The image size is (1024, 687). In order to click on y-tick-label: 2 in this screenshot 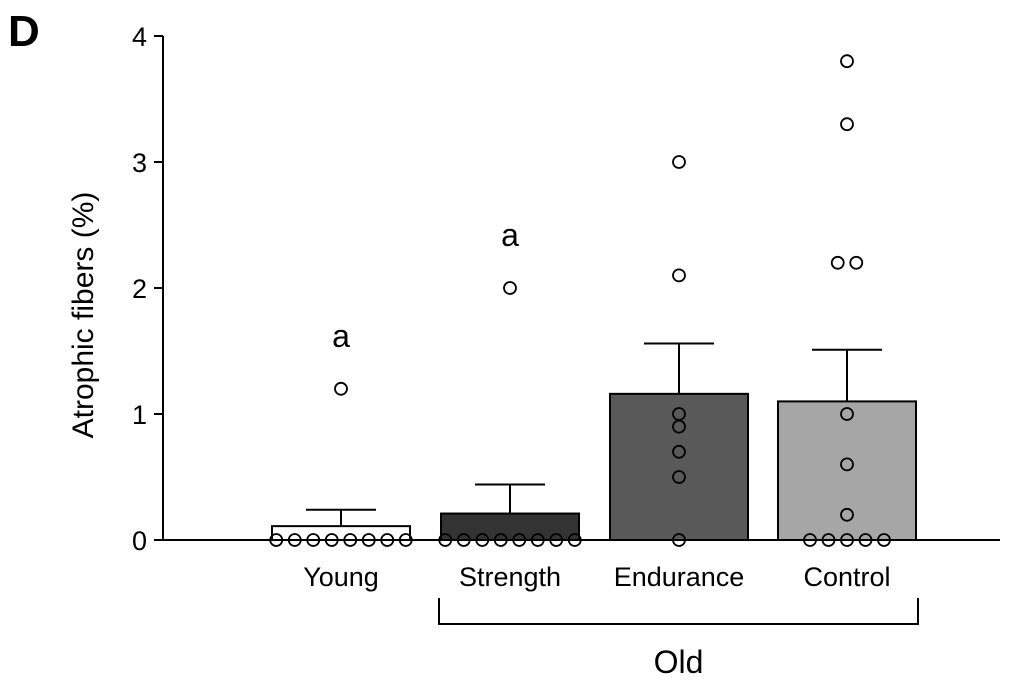, I will do `click(139, 289)`.